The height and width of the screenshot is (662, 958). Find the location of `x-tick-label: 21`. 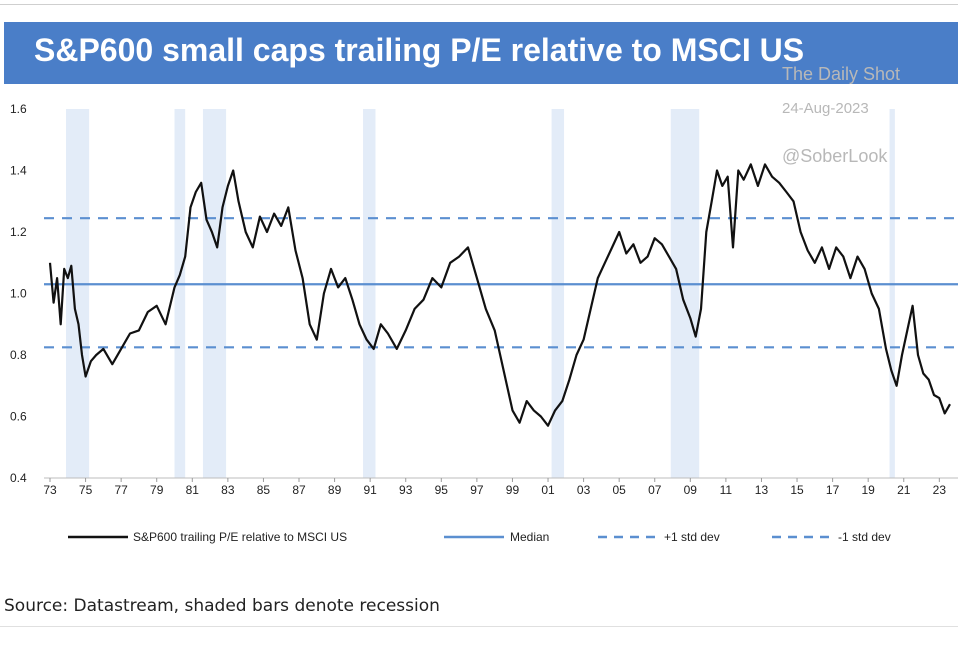

x-tick-label: 21 is located at coordinates (904, 490).